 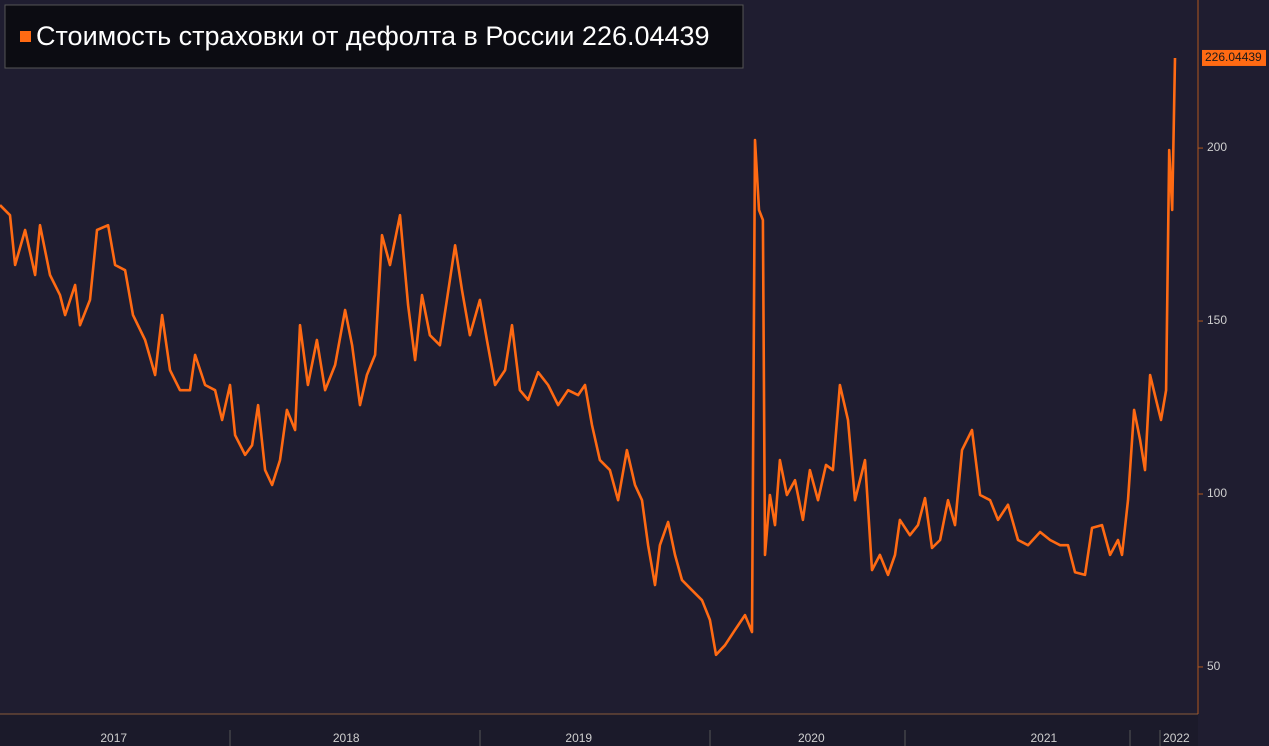 What do you see at coordinates (1176, 738) in the screenshot?
I see `x-tick-label: 2022` at bounding box center [1176, 738].